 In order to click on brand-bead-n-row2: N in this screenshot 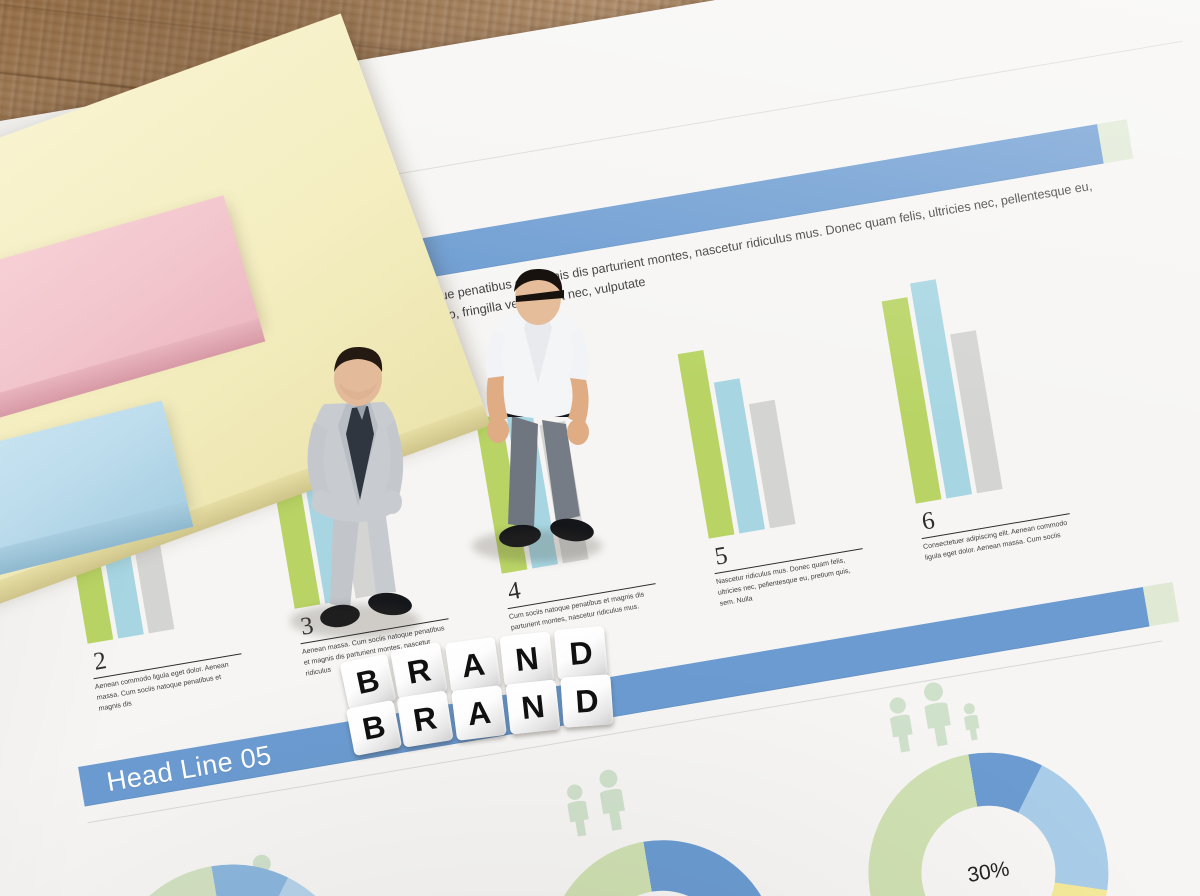, I will do `click(533, 707)`.